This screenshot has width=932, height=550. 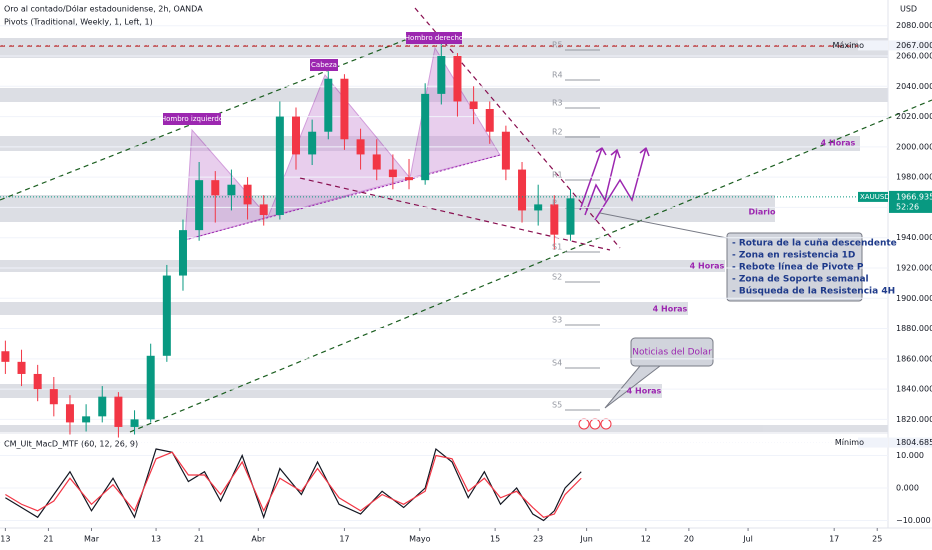 What do you see at coordinates (595, 424) in the screenshot?
I see `event-icons` at bounding box center [595, 424].